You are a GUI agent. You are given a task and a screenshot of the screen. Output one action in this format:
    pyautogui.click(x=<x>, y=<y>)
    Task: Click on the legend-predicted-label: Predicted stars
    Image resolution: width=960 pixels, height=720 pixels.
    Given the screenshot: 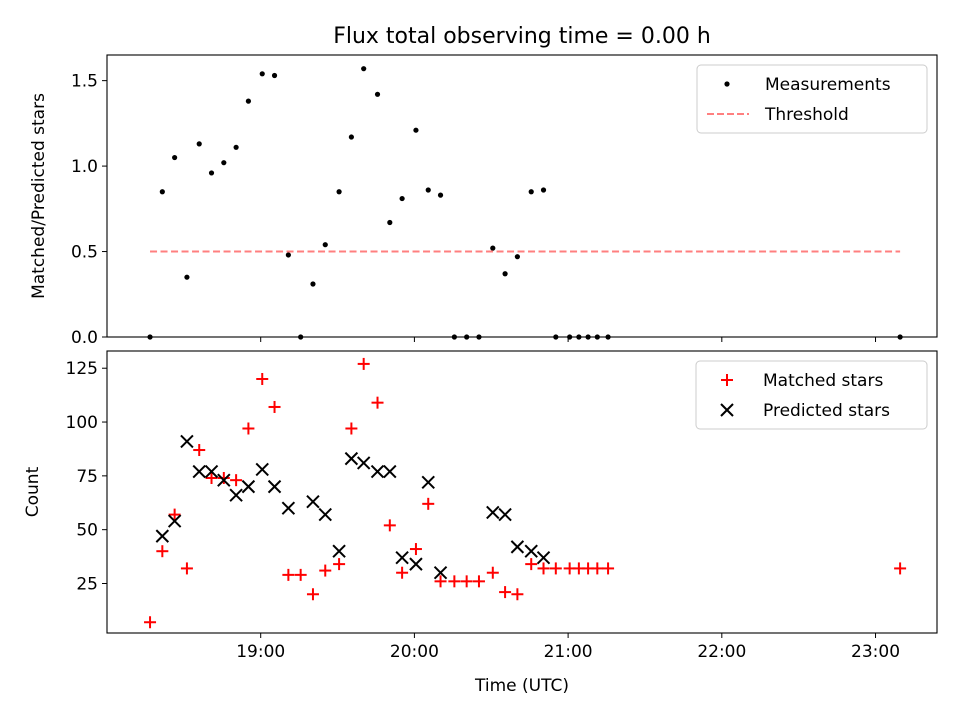 What is the action you would take?
    pyautogui.click(x=826, y=411)
    